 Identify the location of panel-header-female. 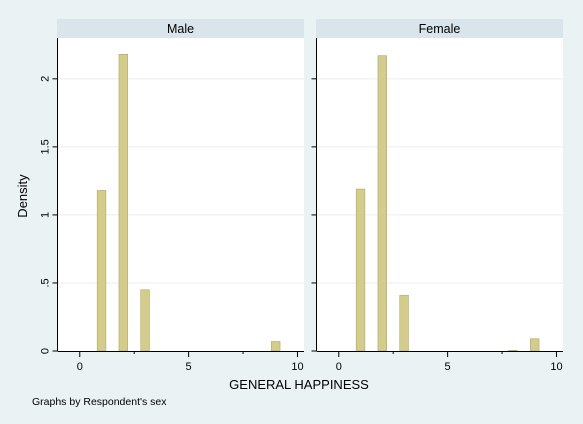
(439, 28).